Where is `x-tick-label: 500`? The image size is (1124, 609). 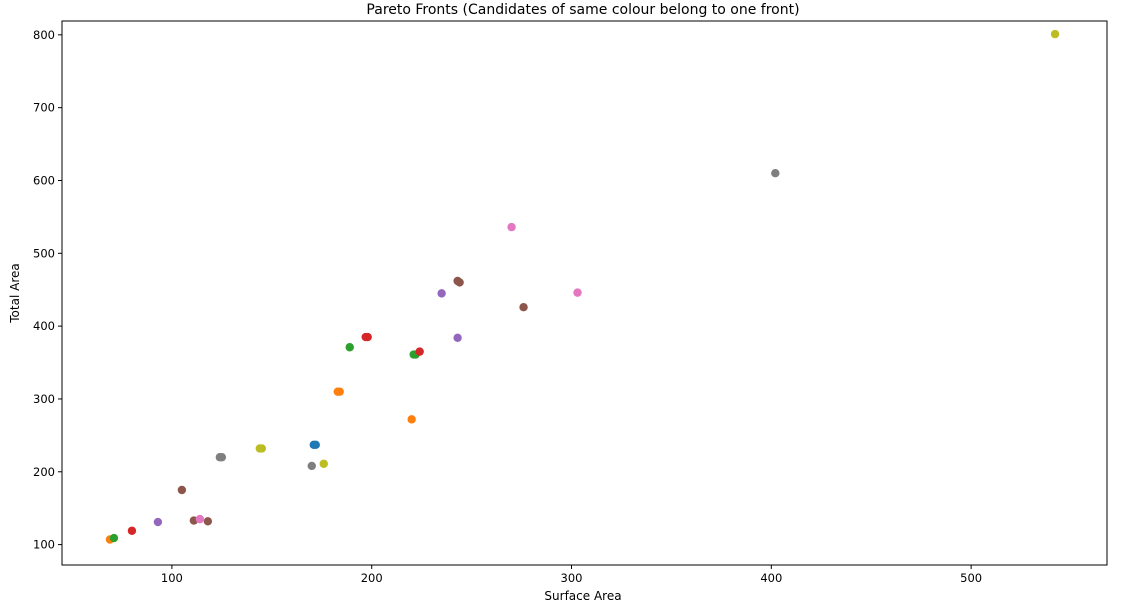 x-tick-label: 500 is located at coordinates (971, 578).